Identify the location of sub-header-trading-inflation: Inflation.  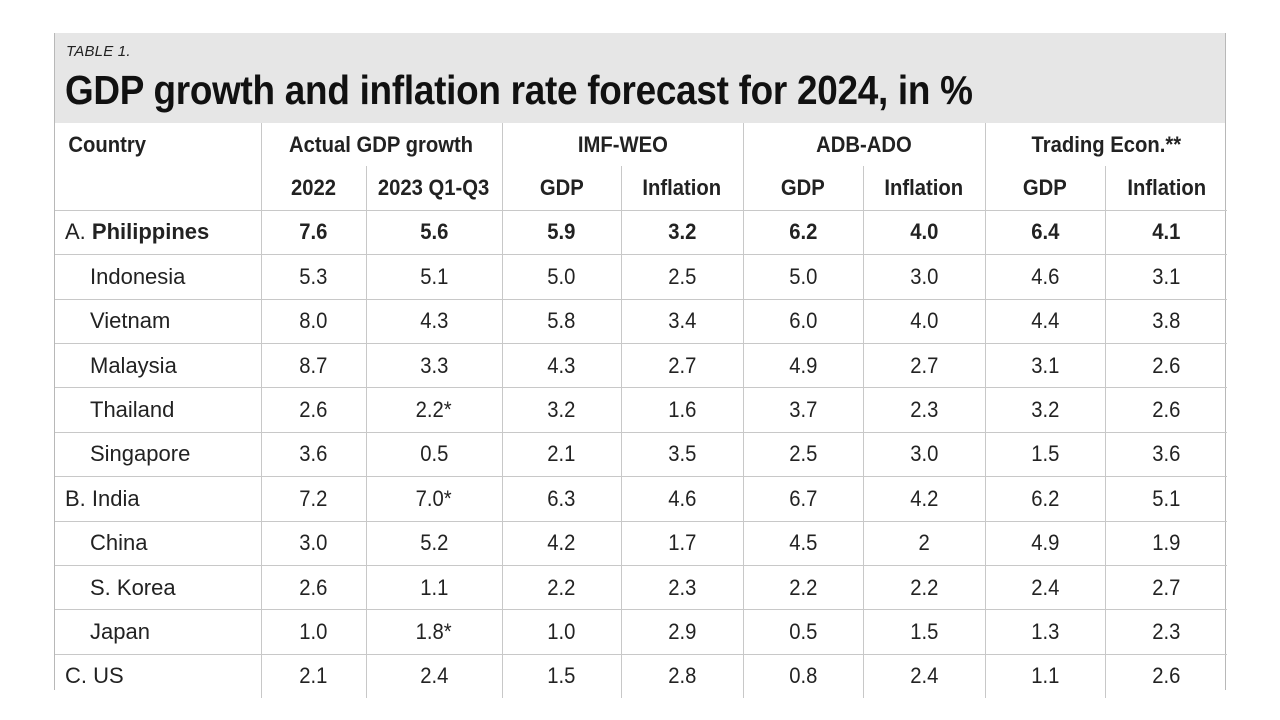
(1166, 188).